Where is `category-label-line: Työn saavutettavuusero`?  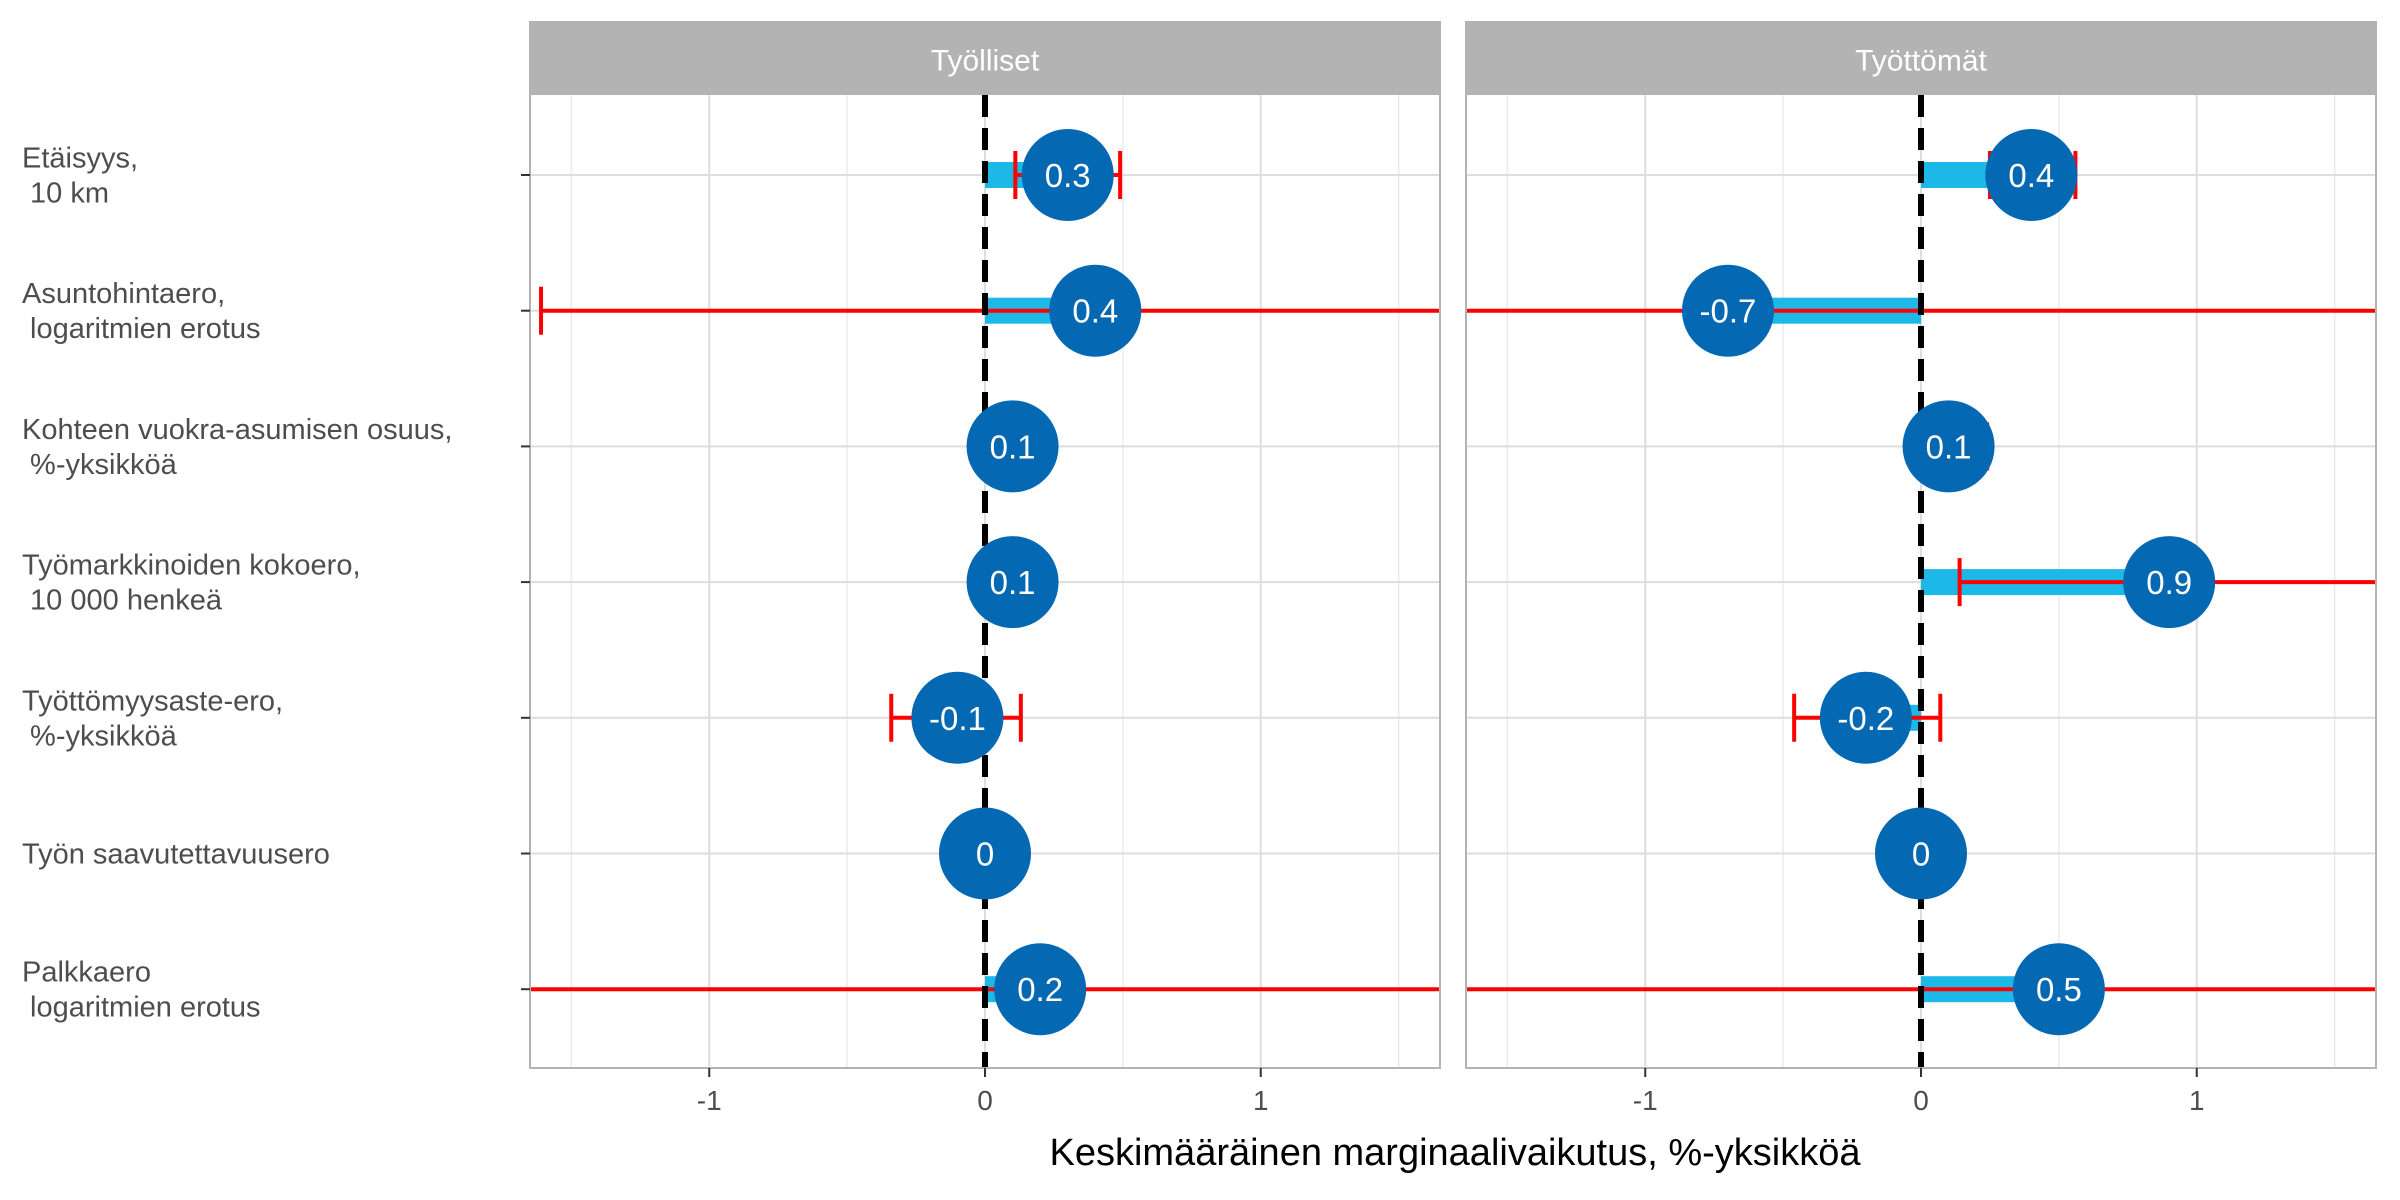 category-label-line: Työn saavutettavuusero is located at coordinates (176, 855).